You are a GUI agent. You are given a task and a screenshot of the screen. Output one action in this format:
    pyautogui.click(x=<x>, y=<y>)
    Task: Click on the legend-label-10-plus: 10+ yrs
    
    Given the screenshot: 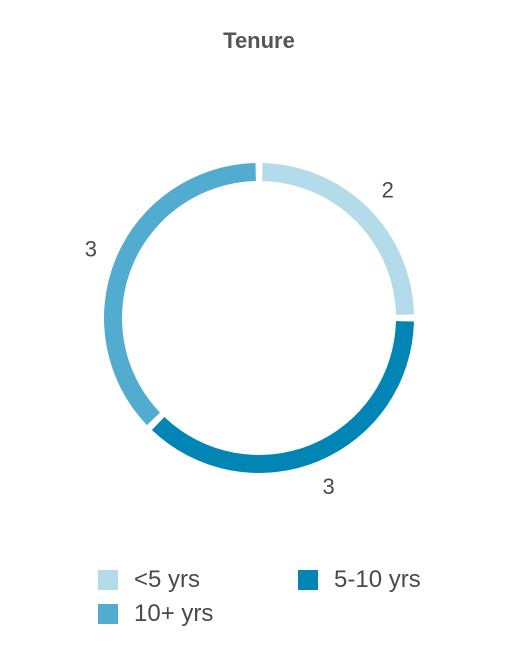 What is the action you would take?
    pyautogui.click(x=174, y=613)
    